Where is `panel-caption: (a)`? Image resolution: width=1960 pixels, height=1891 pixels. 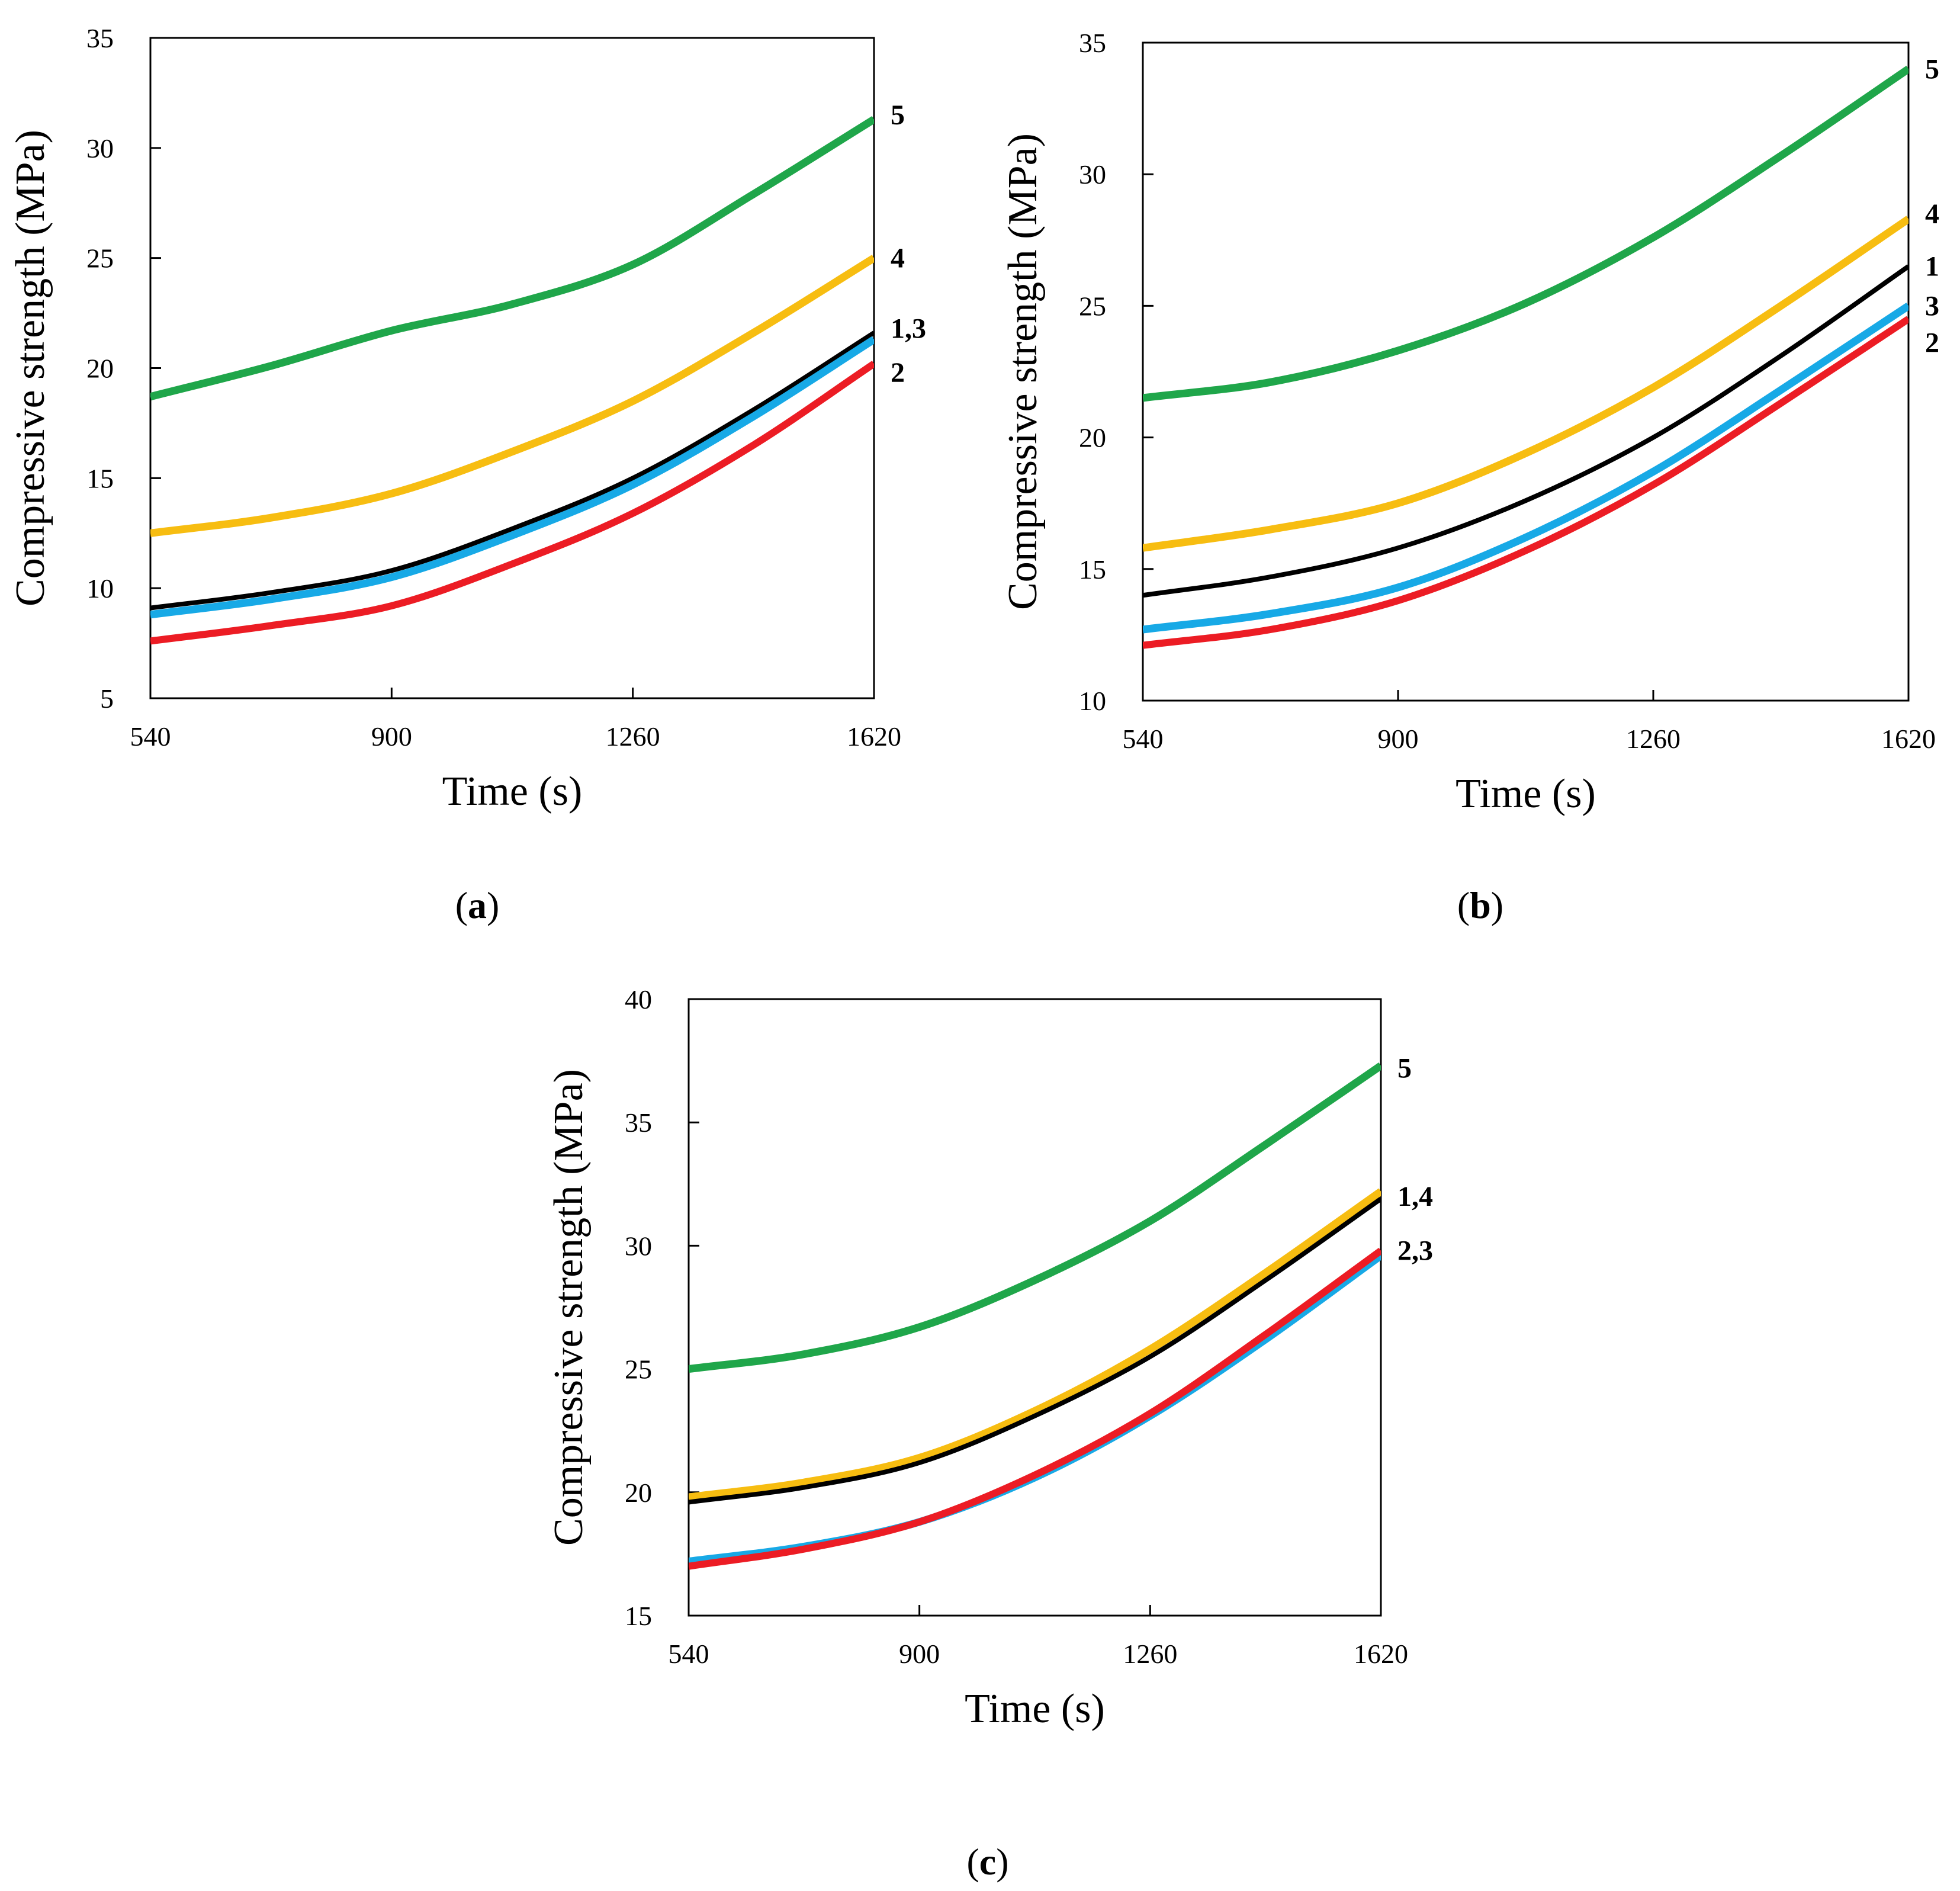
panel-caption: (a) is located at coordinates (477, 905).